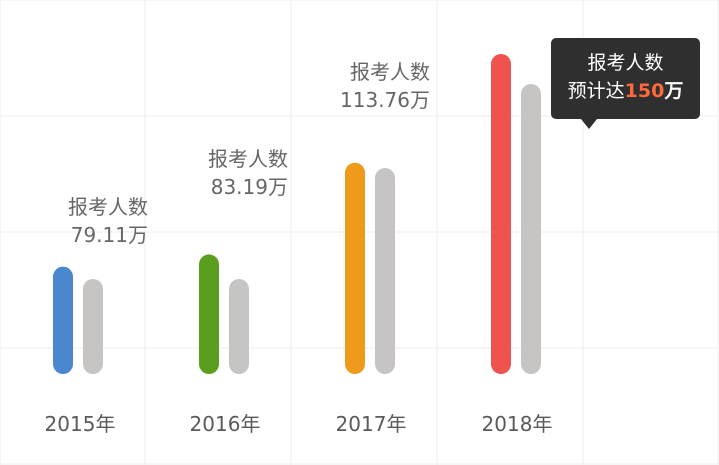  I want to click on forecast-tooltip: 报考人数 预计达150万, so click(625, 78).